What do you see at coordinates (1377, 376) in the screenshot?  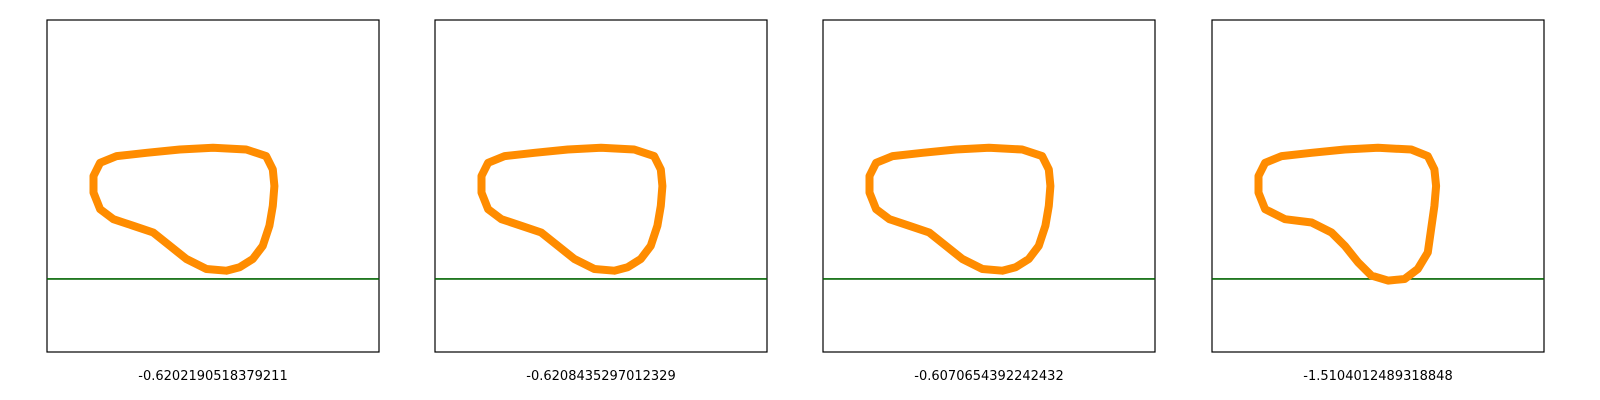 I see `panel-caption: -1.5104012489318848` at bounding box center [1377, 376].